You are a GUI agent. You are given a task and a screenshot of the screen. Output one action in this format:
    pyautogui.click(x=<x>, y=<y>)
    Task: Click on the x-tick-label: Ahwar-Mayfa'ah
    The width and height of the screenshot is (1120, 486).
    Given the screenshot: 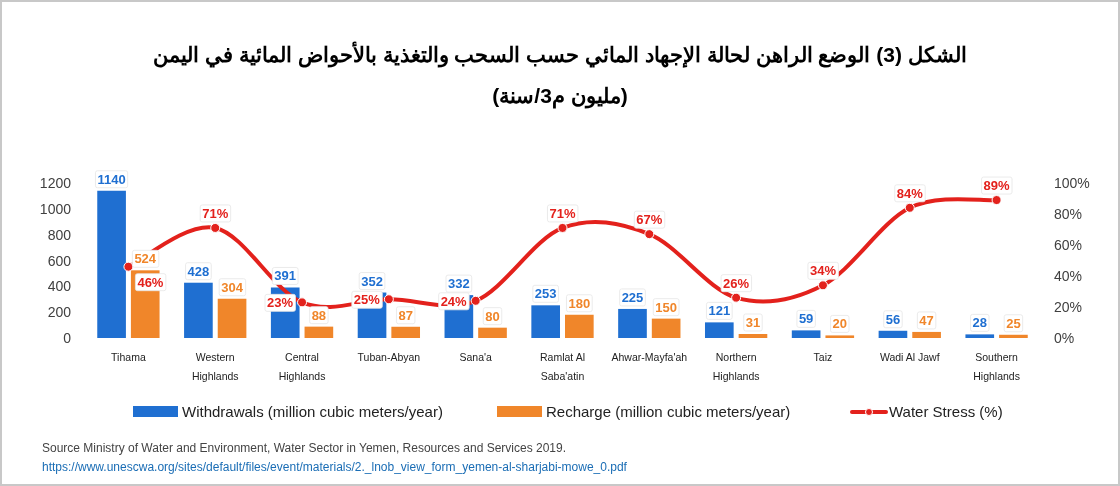 What is the action you would take?
    pyautogui.click(x=649, y=357)
    